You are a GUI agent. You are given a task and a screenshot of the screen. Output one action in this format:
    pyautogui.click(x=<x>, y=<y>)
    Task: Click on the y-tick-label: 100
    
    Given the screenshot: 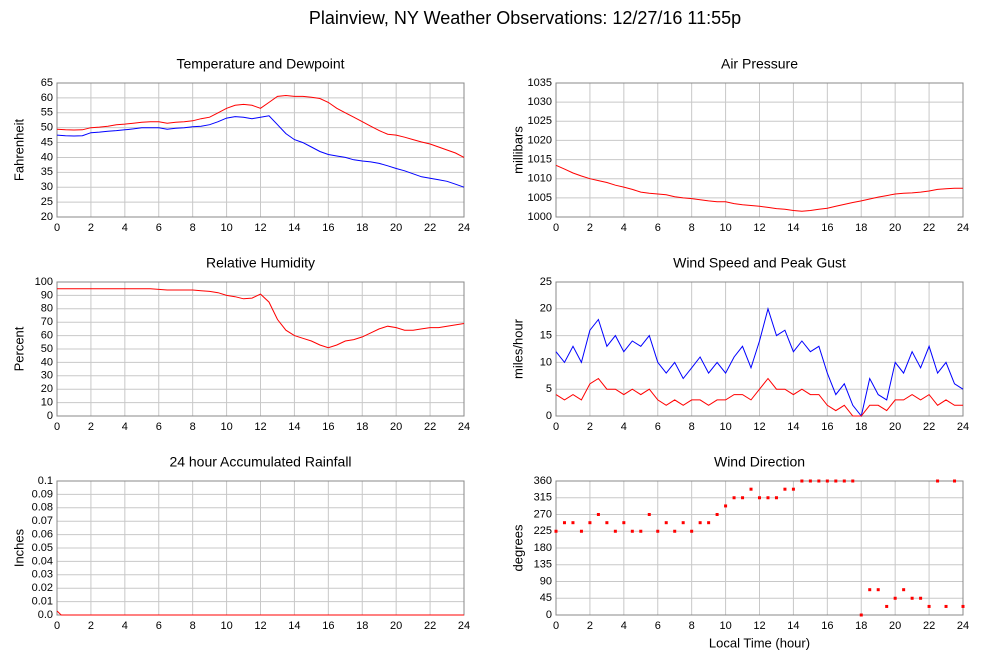 What is the action you would take?
    pyautogui.click(x=44, y=282)
    